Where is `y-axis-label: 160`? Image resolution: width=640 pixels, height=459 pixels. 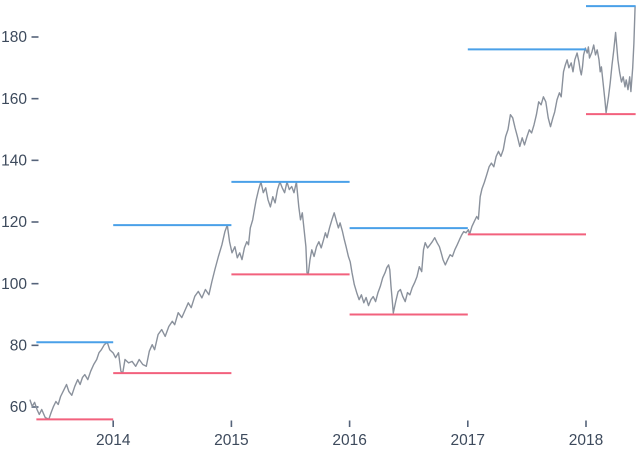
y-axis-label: 160 is located at coordinates (14, 99).